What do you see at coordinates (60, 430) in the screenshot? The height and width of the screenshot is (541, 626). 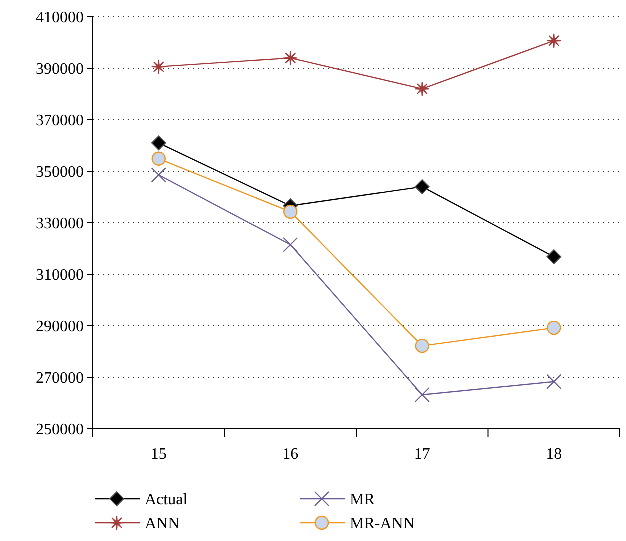 I see `y-tick-label: 250000` at bounding box center [60, 430].